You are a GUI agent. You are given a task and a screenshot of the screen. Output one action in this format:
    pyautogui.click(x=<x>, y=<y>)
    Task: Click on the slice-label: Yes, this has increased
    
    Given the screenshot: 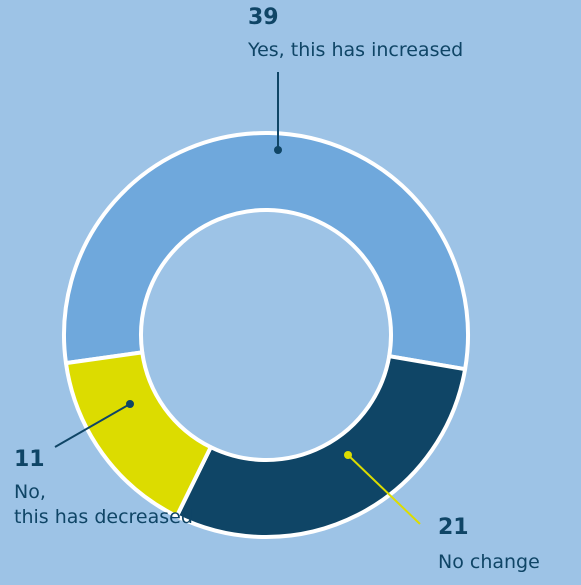 What is the action you would take?
    pyautogui.click(x=356, y=50)
    